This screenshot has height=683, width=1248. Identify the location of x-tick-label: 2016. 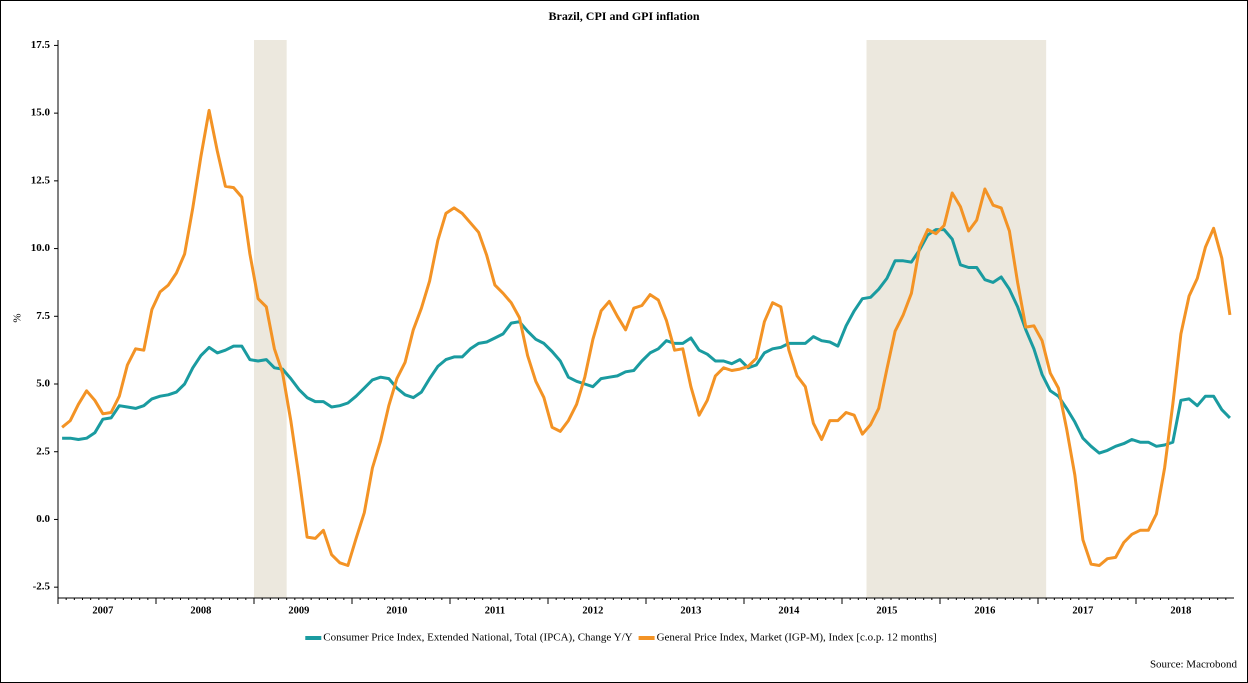
(984, 610).